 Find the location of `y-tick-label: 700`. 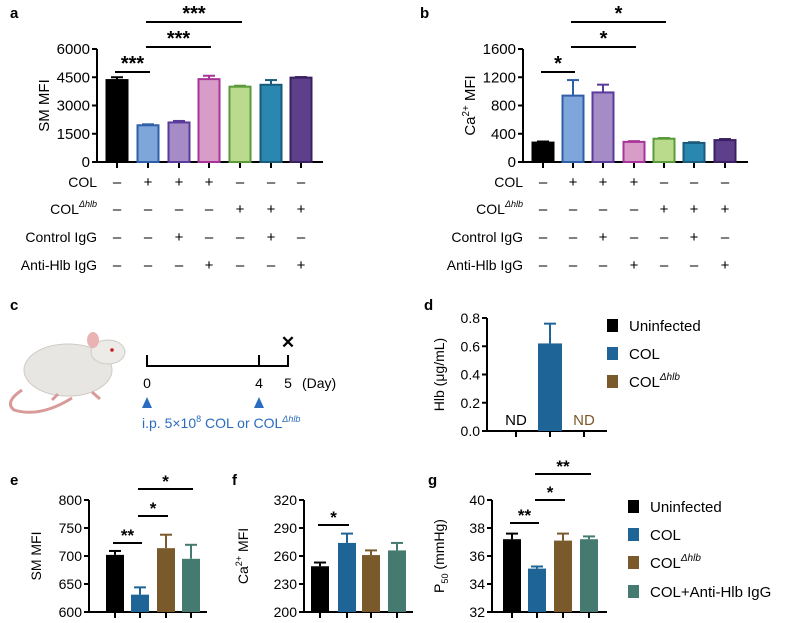

y-tick-label: 700 is located at coordinates (71, 556).